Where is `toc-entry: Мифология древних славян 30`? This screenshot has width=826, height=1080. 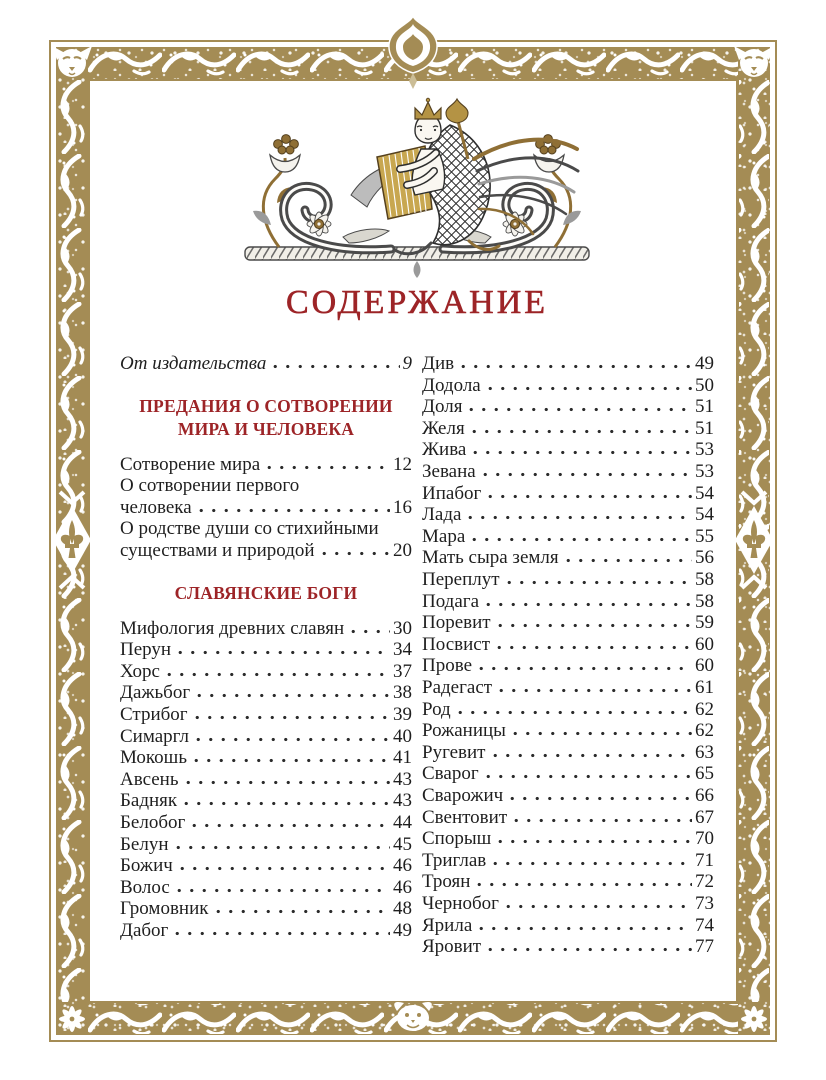 toc-entry: Мифология древних славян 30 is located at coordinates (266, 629).